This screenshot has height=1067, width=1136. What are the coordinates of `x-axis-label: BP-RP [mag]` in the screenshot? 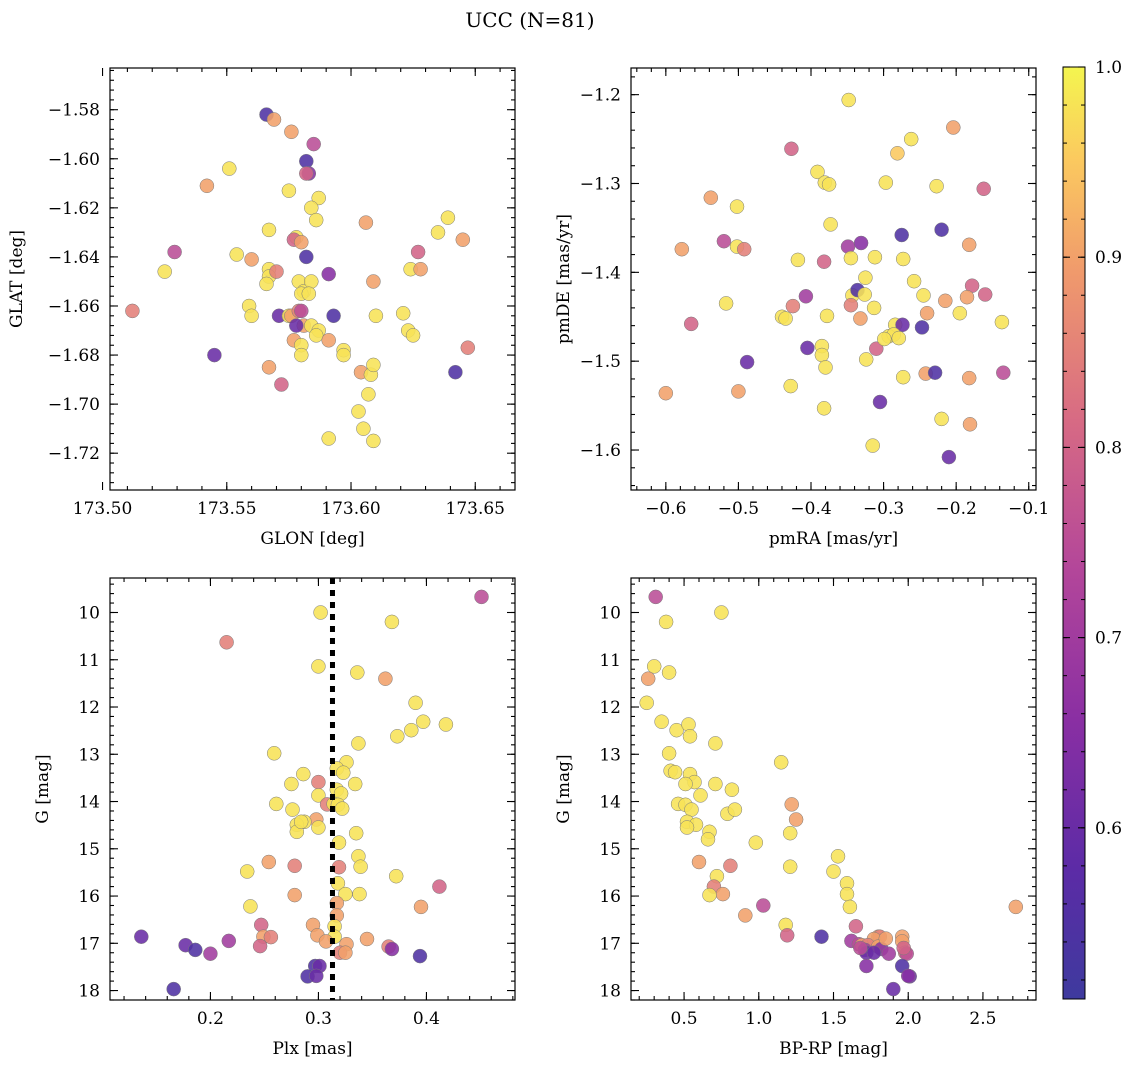 It's located at (833, 1049).